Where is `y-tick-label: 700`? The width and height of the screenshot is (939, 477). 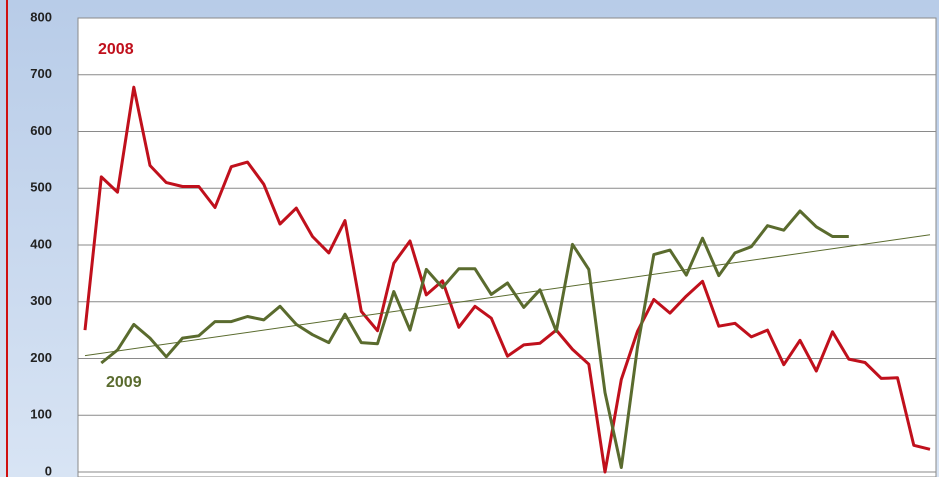 y-tick-label: 700 is located at coordinates (41, 73).